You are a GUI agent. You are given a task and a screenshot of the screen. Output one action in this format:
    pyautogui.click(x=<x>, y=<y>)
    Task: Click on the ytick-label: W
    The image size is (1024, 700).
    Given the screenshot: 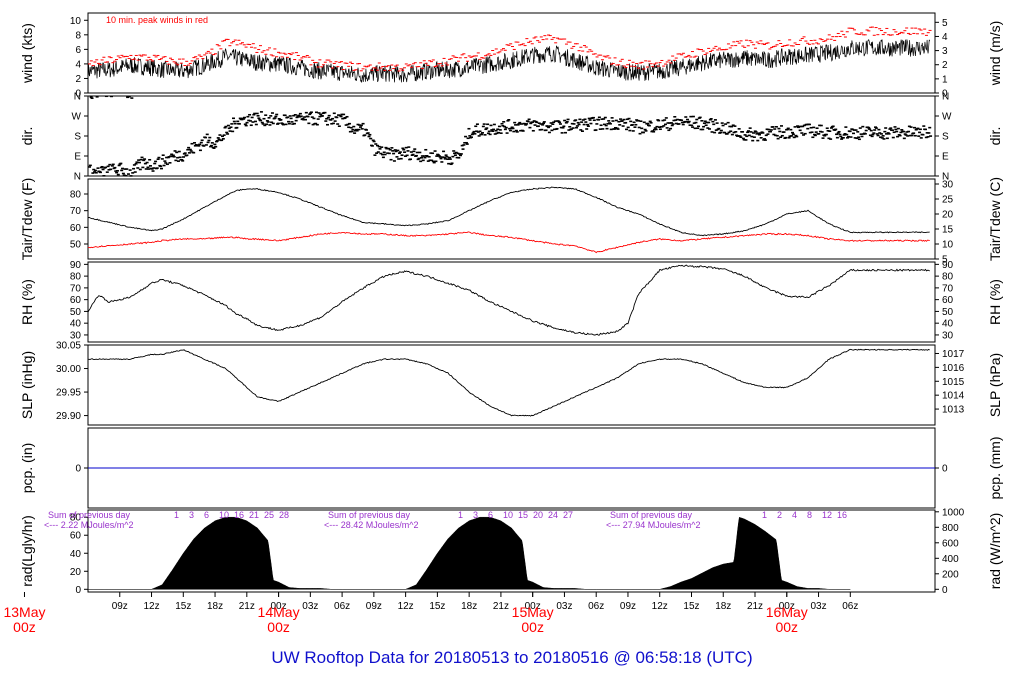 What is the action you would take?
    pyautogui.click(x=77, y=117)
    